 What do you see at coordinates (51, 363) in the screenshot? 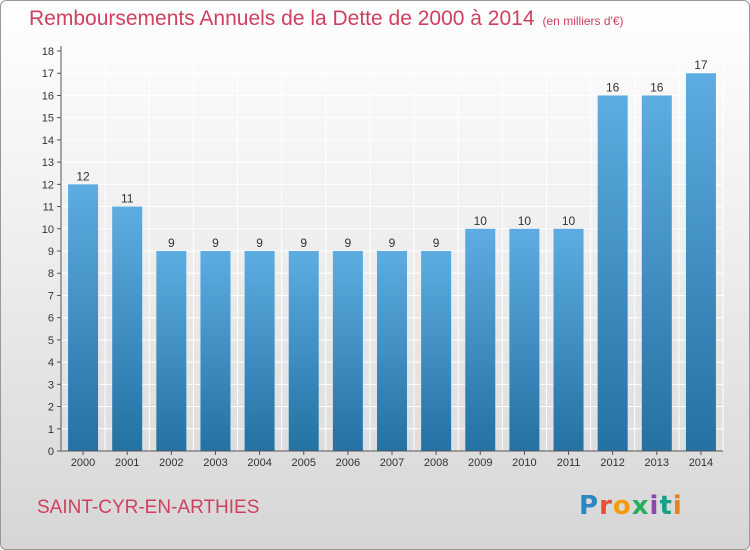
I see `y-tick-label: 4` at bounding box center [51, 363].